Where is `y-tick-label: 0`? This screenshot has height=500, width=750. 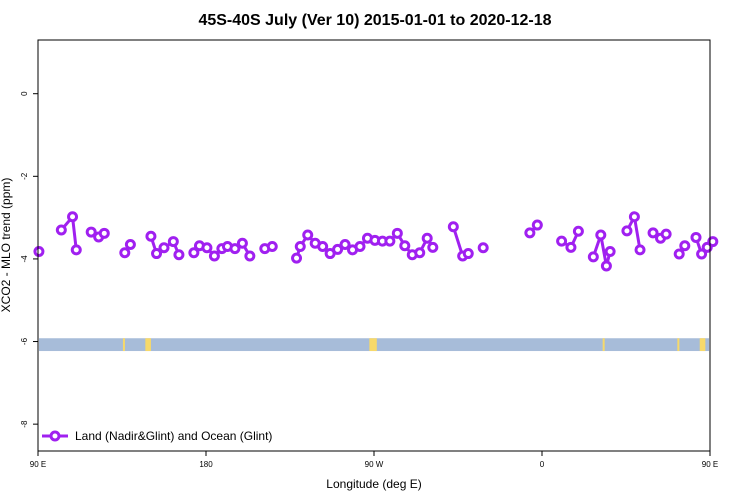
y-tick-label: 0 is located at coordinates (24, 93).